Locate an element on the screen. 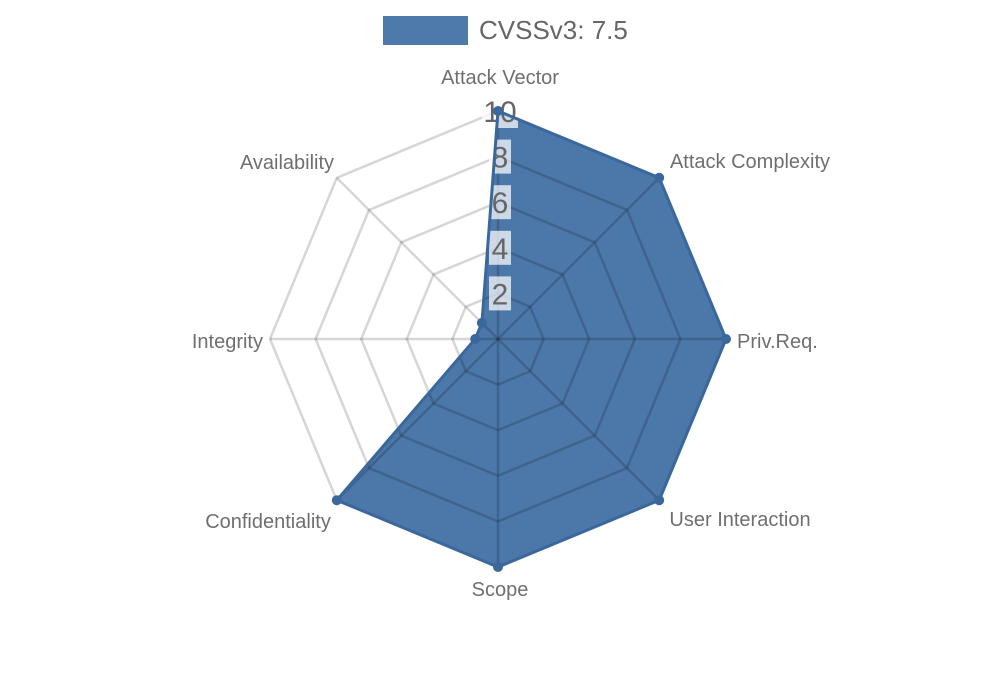  data-point-scope is located at coordinates (498, 567).